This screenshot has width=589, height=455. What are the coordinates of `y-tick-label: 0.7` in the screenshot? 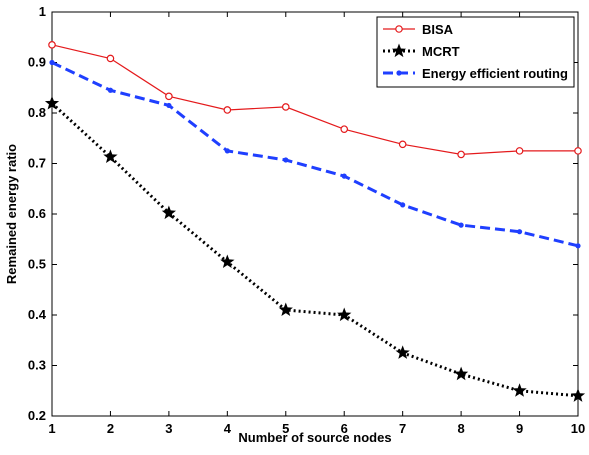 It's located at (37, 163).